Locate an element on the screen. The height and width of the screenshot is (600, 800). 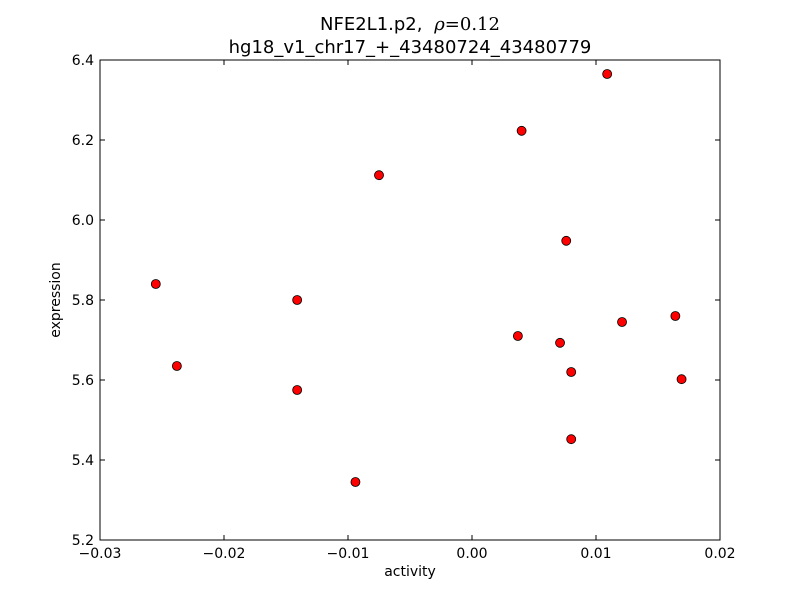
chart-title-line1: NFE2L1.p2, ρ=0.12 is located at coordinates (410, 24).